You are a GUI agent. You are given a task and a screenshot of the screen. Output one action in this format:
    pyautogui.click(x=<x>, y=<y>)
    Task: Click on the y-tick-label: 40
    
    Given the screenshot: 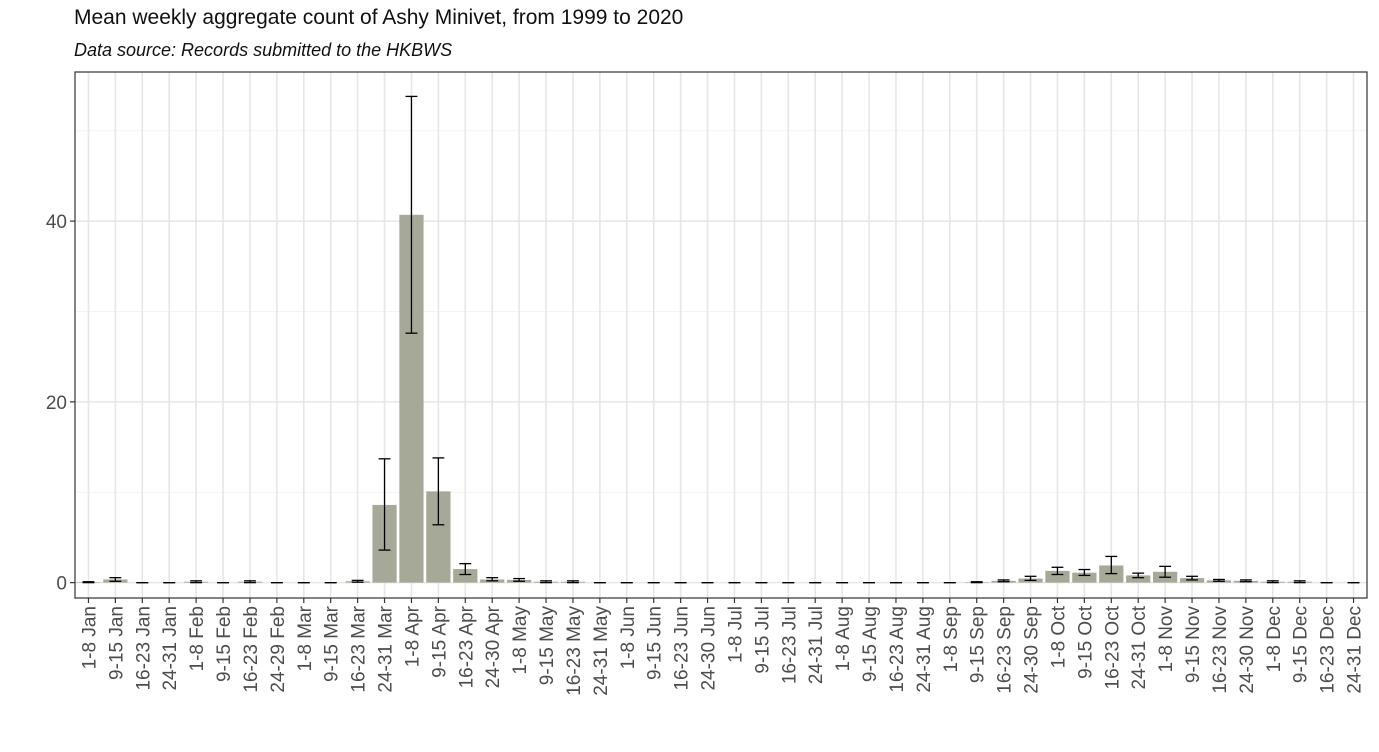 What is the action you would take?
    pyautogui.click(x=56, y=222)
    